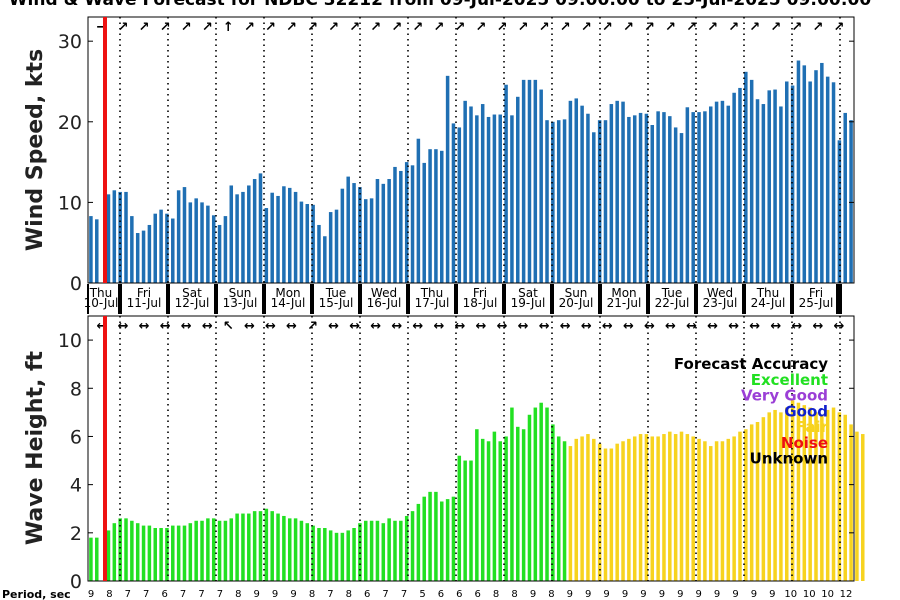 The width and height of the screenshot is (900, 600). I want to click on period-label: 6, so click(367, 594).